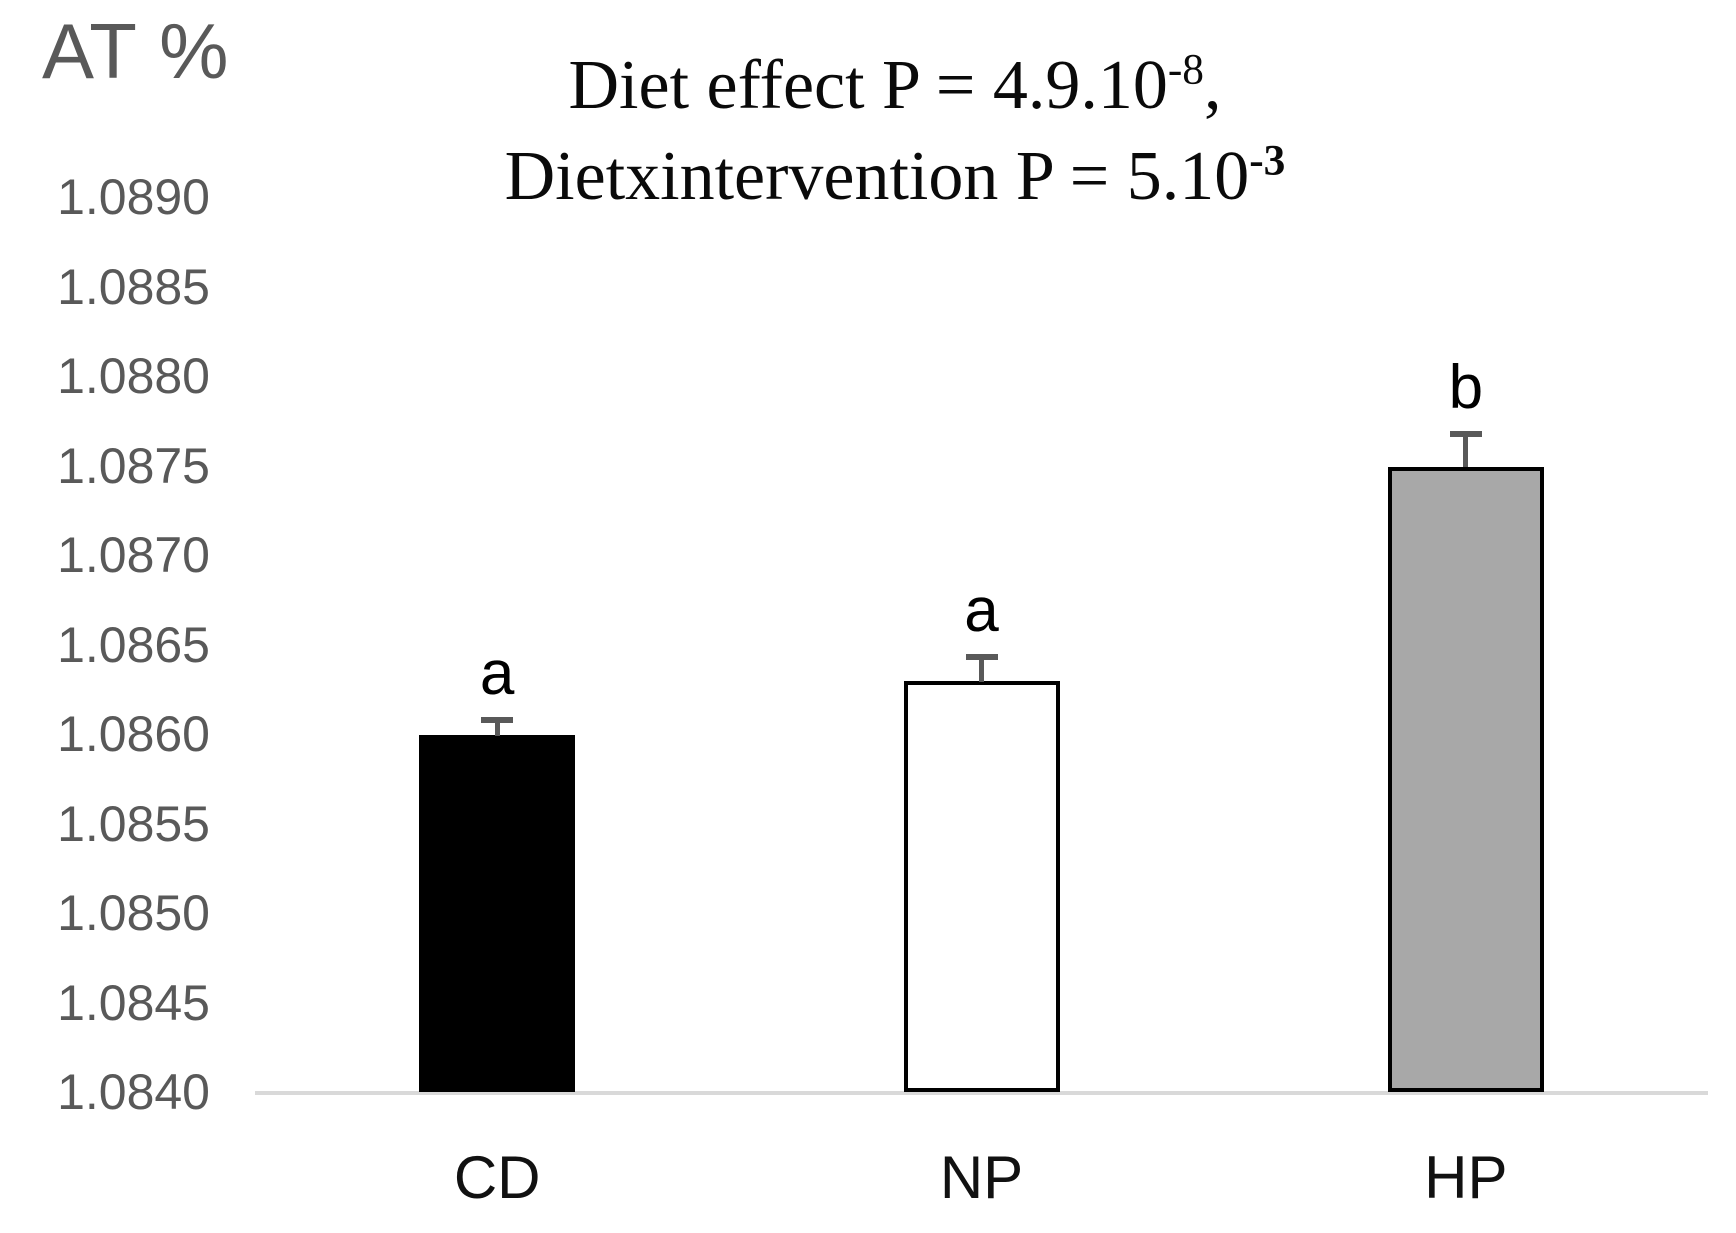 Image resolution: width=1736 pixels, height=1233 pixels. Describe the element at coordinates (981, 1177) in the screenshot. I see `x-category-label-NP: NP` at that location.